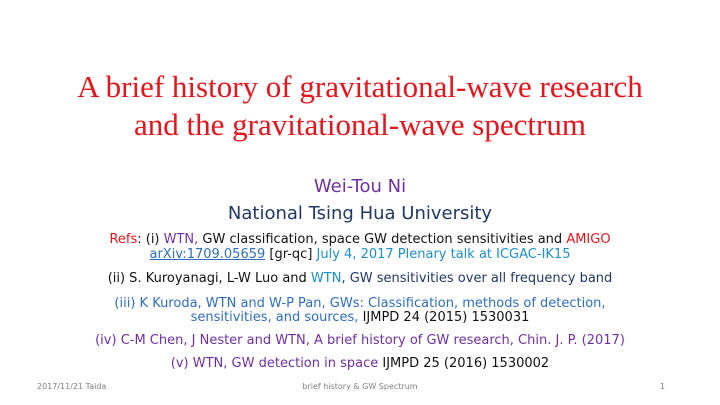  Describe the element at coordinates (181, 239) in the screenshot. I see `reference-1-author: WTN,` at that location.